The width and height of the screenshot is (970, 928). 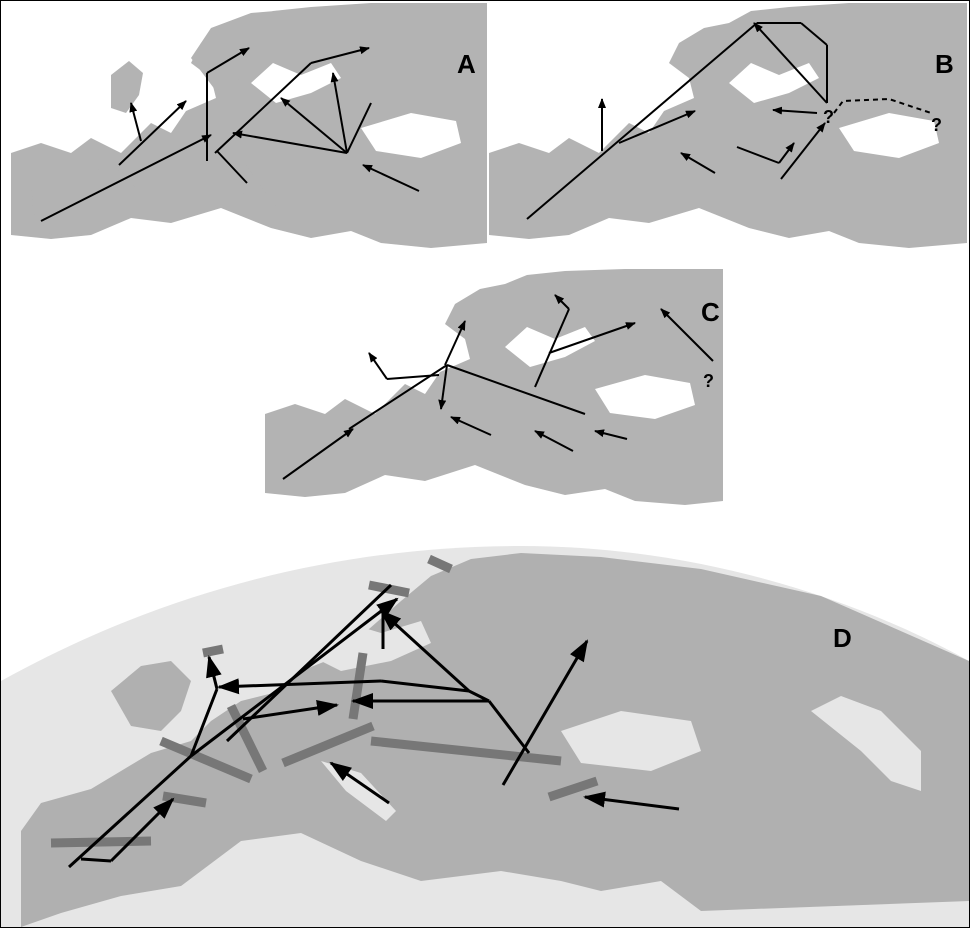 I want to click on panel-c-question-mark: ?, so click(x=708, y=381).